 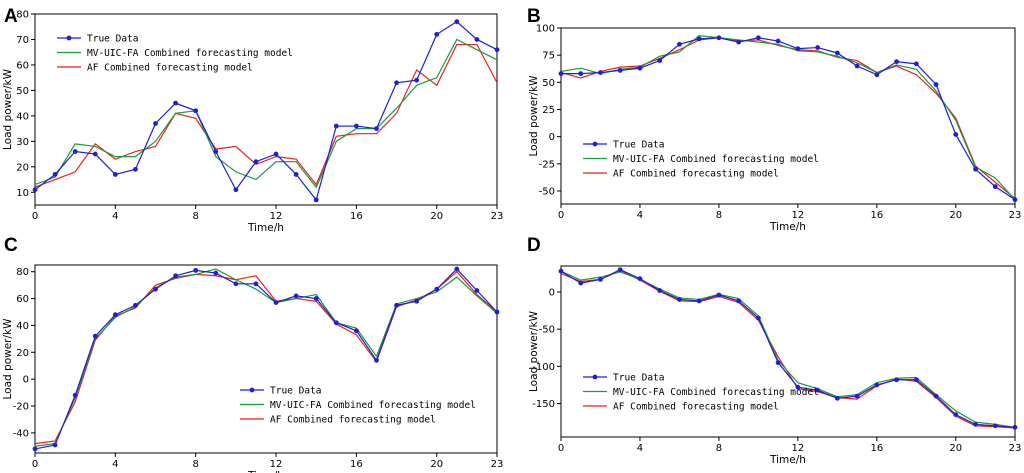 What do you see at coordinates (22, 40) in the screenshot?
I see `y-tick-label: 70` at bounding box center [22, 40].